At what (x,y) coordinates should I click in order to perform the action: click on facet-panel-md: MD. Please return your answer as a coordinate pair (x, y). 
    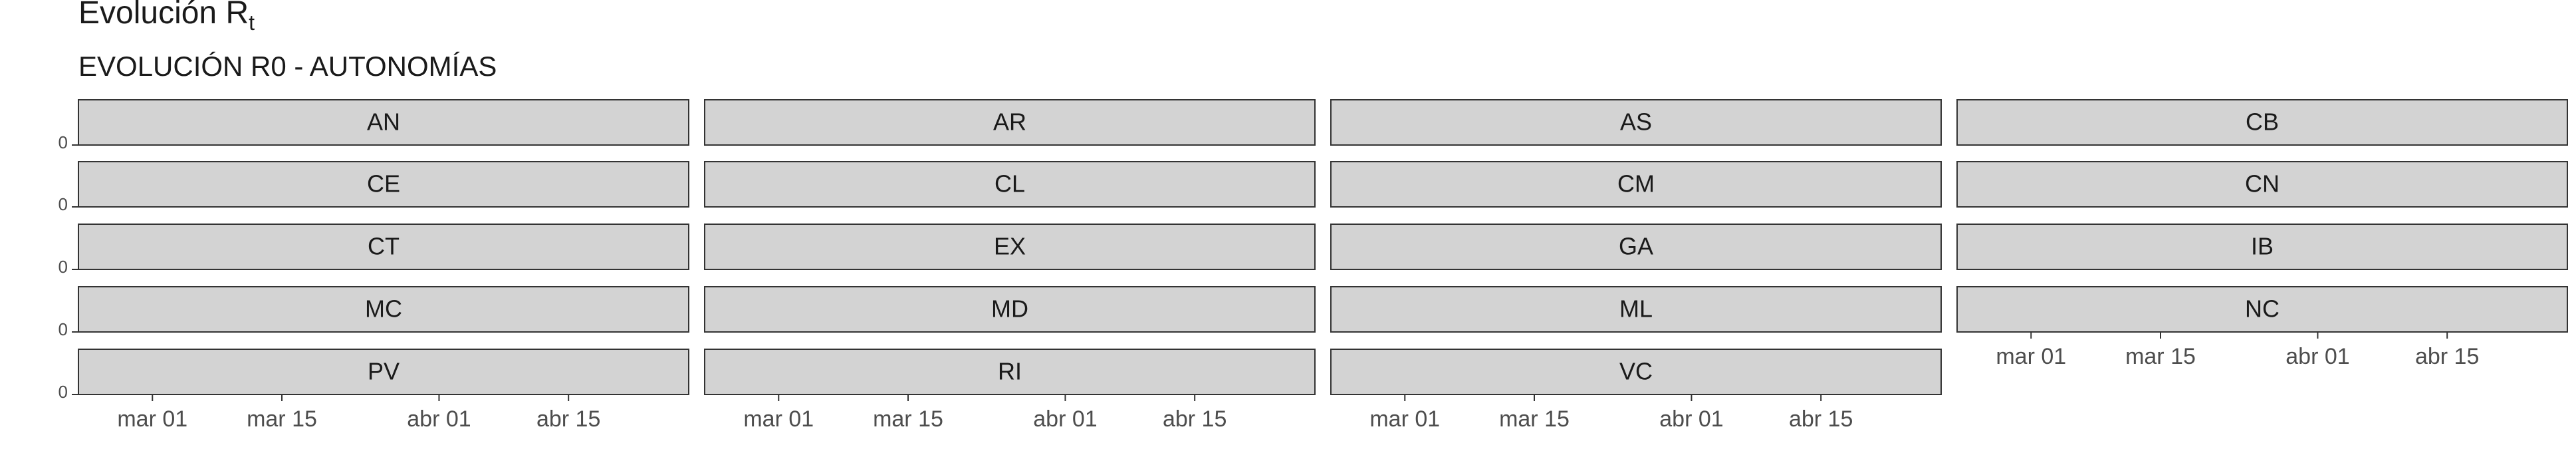
    Looking at the image, I should click on (1010, 309).